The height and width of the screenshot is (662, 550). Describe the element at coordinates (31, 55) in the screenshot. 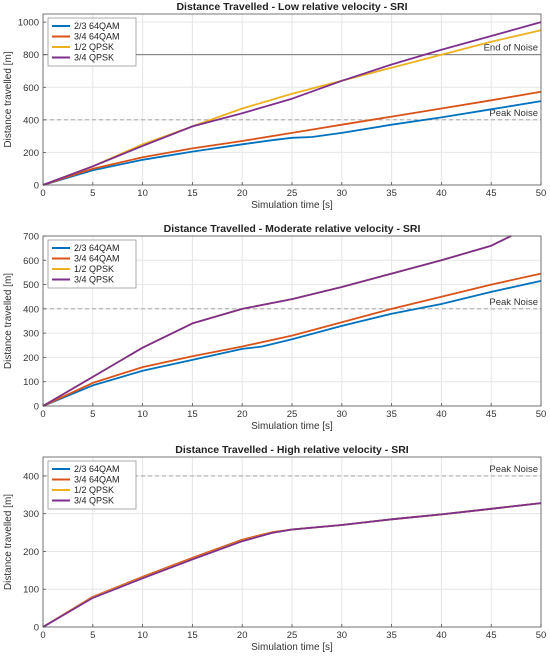

I see `y-tick-label: 800` at that location.